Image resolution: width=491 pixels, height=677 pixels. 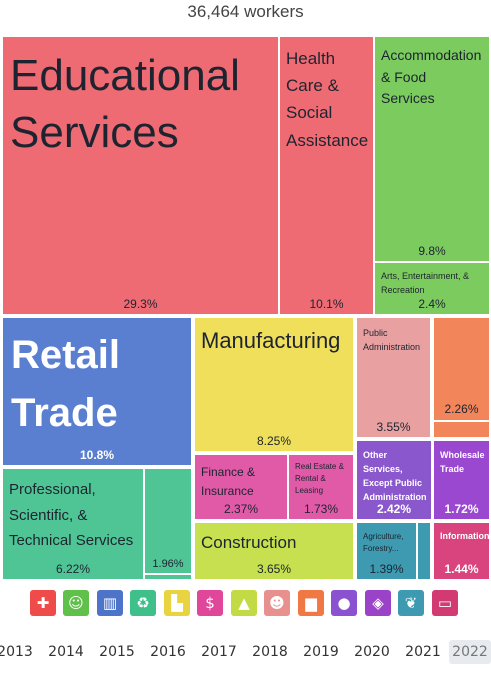 What do you see at coordinates (168, 564) in the screenshot?
I see `tile-percent: 1.96%` at bounding box center [168, 564].